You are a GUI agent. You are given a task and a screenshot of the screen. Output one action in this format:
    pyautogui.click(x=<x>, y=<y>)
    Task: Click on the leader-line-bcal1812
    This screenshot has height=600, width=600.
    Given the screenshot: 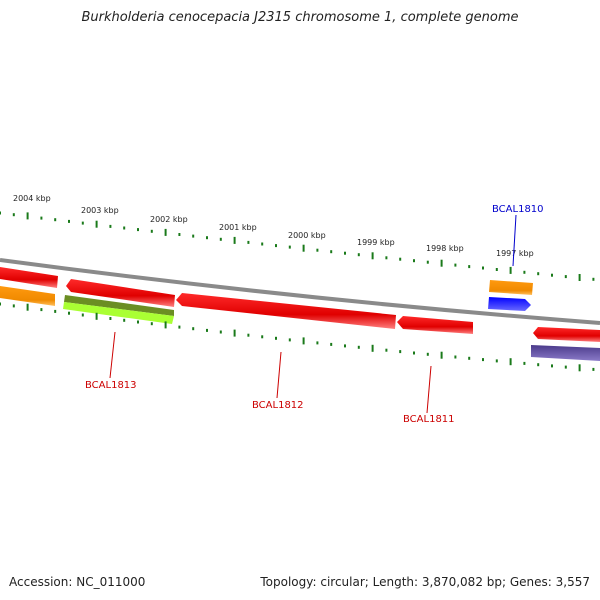 What is the action you would take?
    pyautogui.click(x=279, y=375)
    